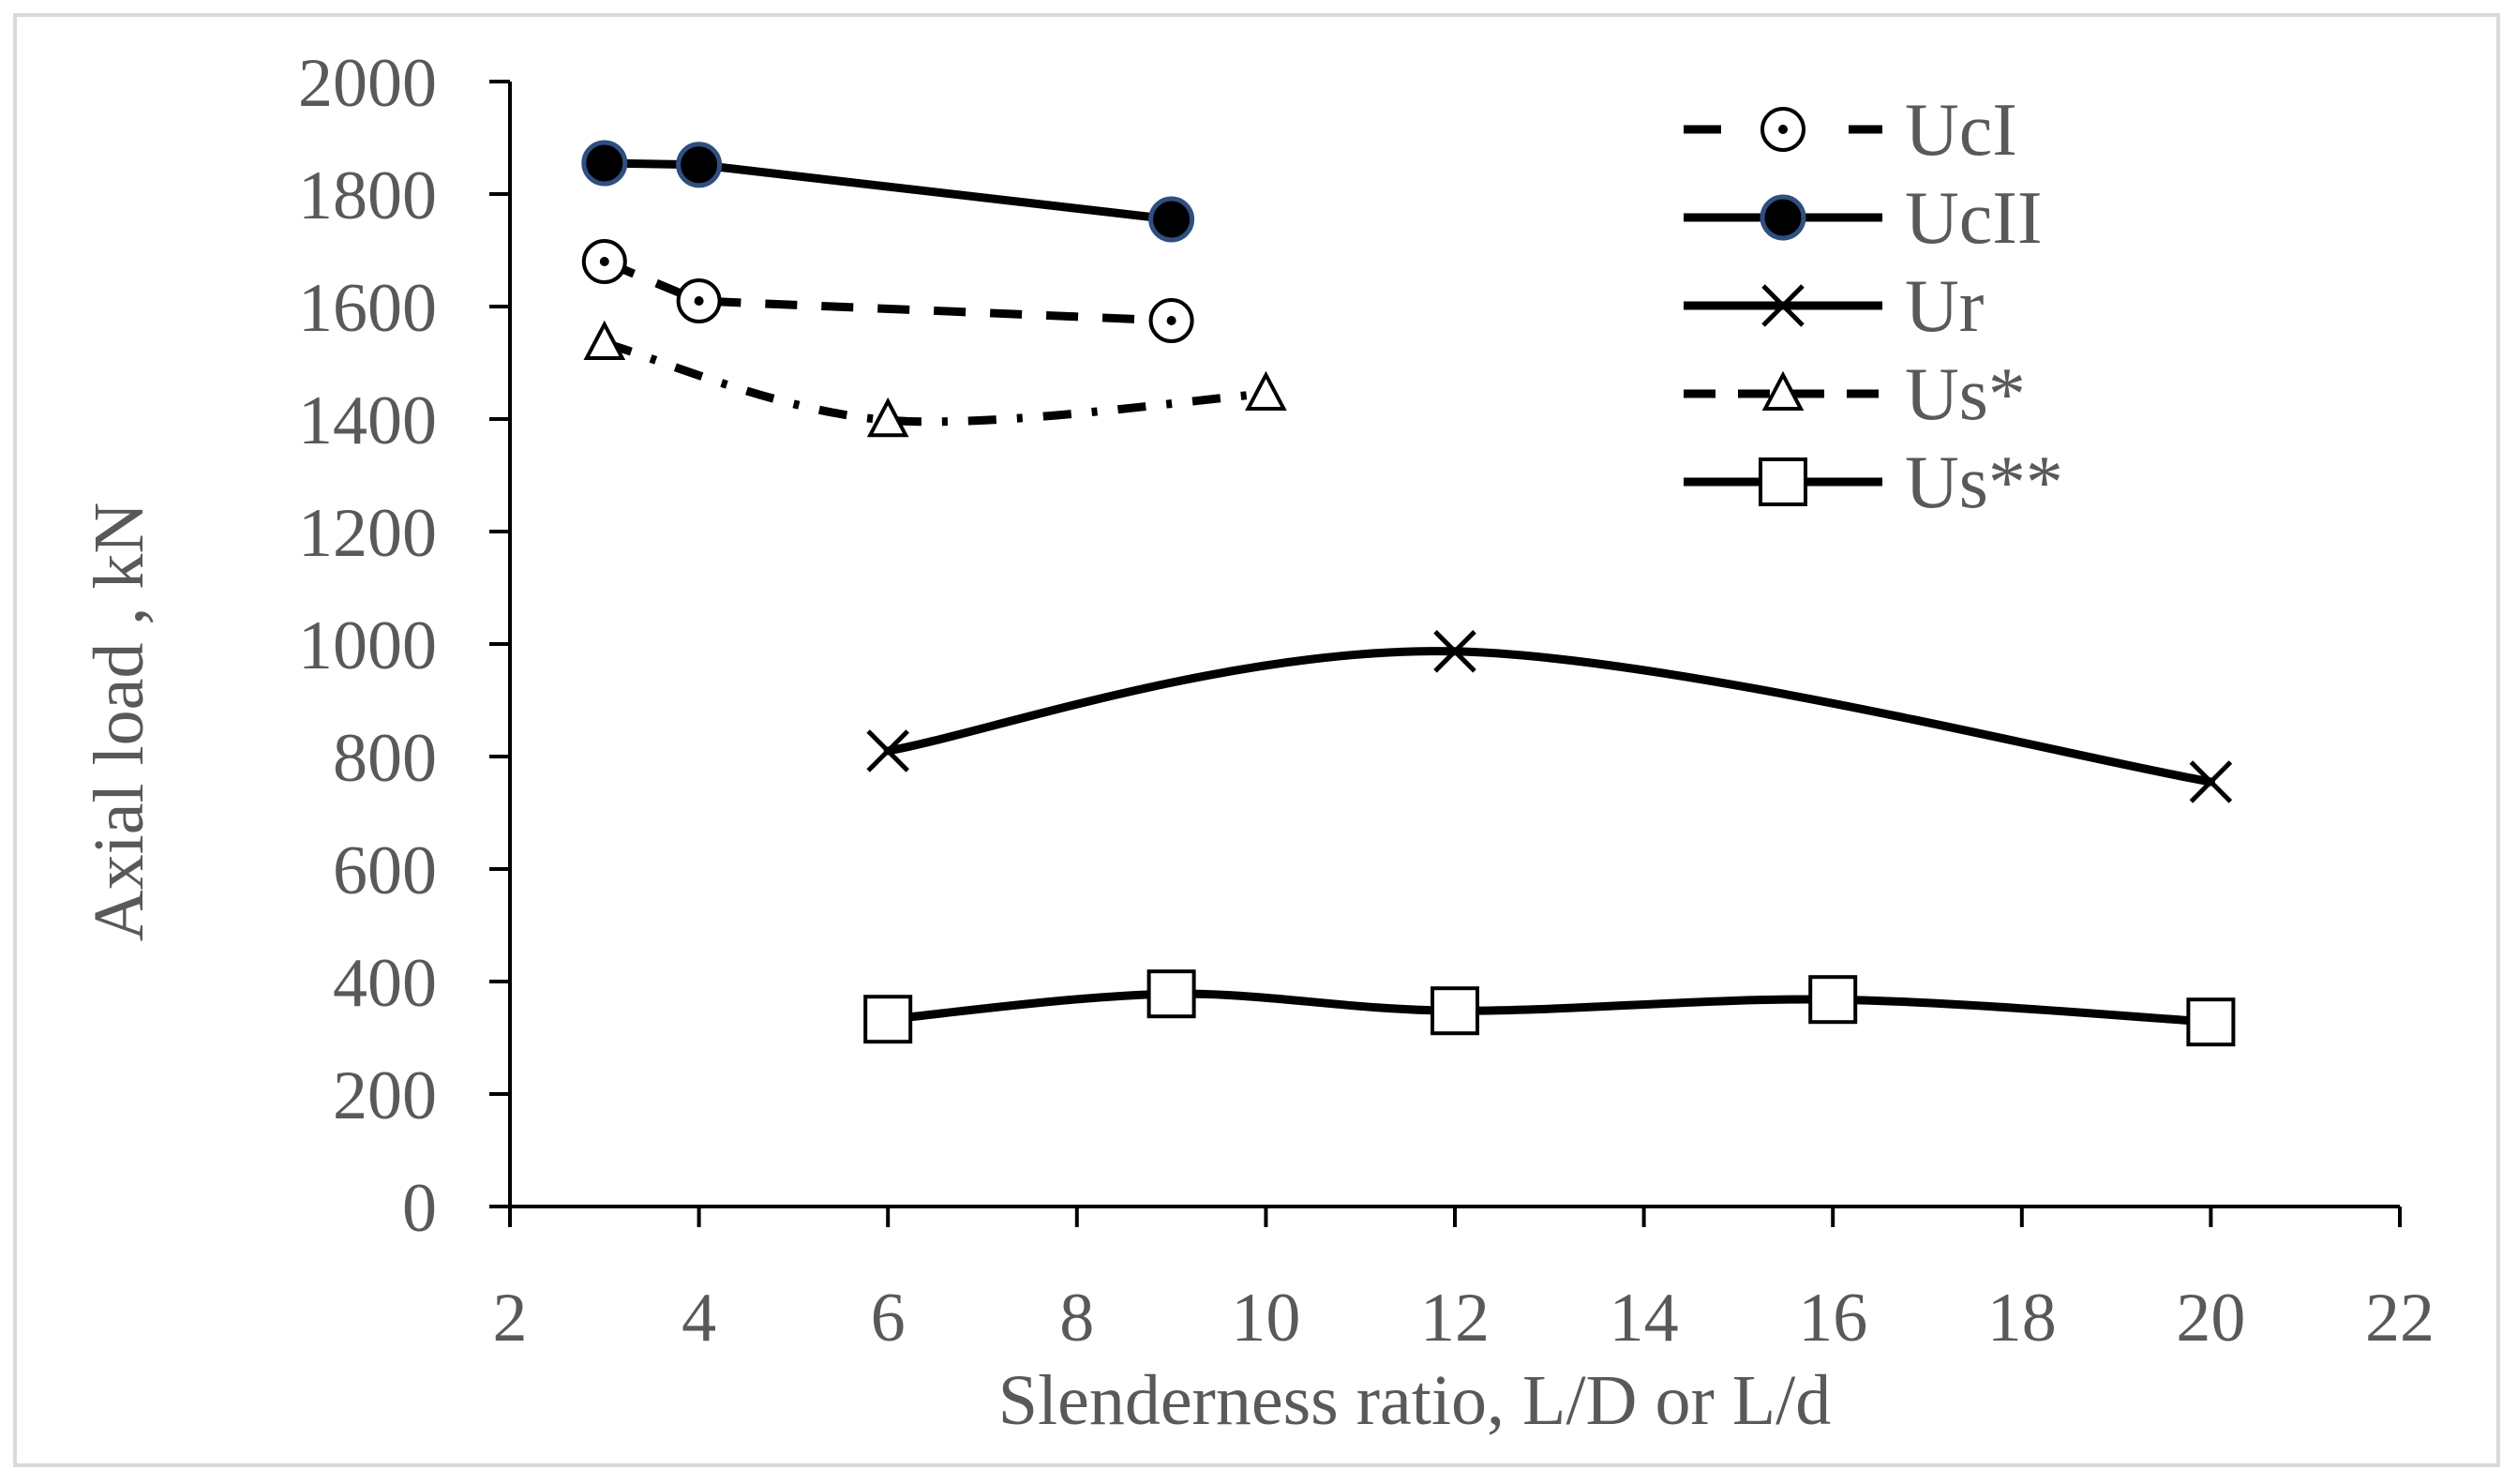 The image size is (2517, 1484). Describe the element at coordinates (385, 758) in the screenshot. I see `y-tick-label: 800` at that location.